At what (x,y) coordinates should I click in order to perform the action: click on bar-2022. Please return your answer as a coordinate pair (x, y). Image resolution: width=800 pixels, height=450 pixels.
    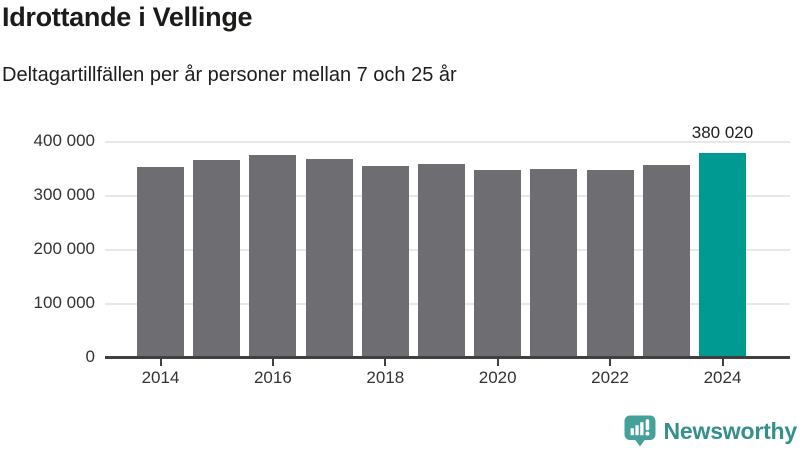
    Looking at the image, I should click on (610, 264).